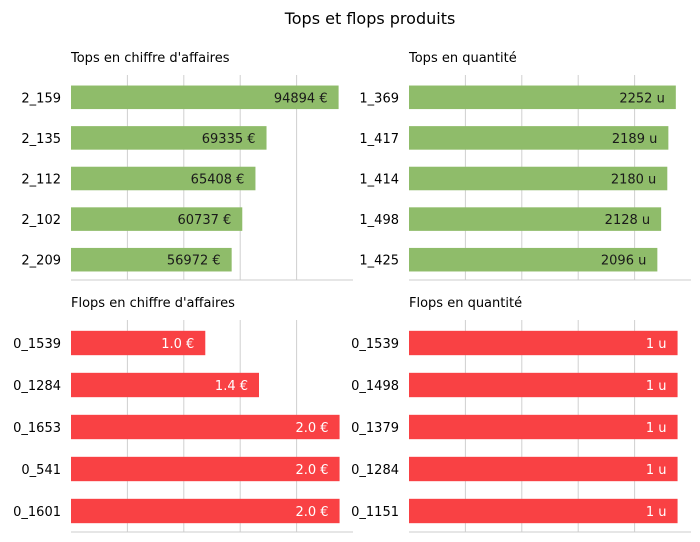 The image size is (700, 542). I want to click on bar-value-label: 60737 €, so click(205, 220).